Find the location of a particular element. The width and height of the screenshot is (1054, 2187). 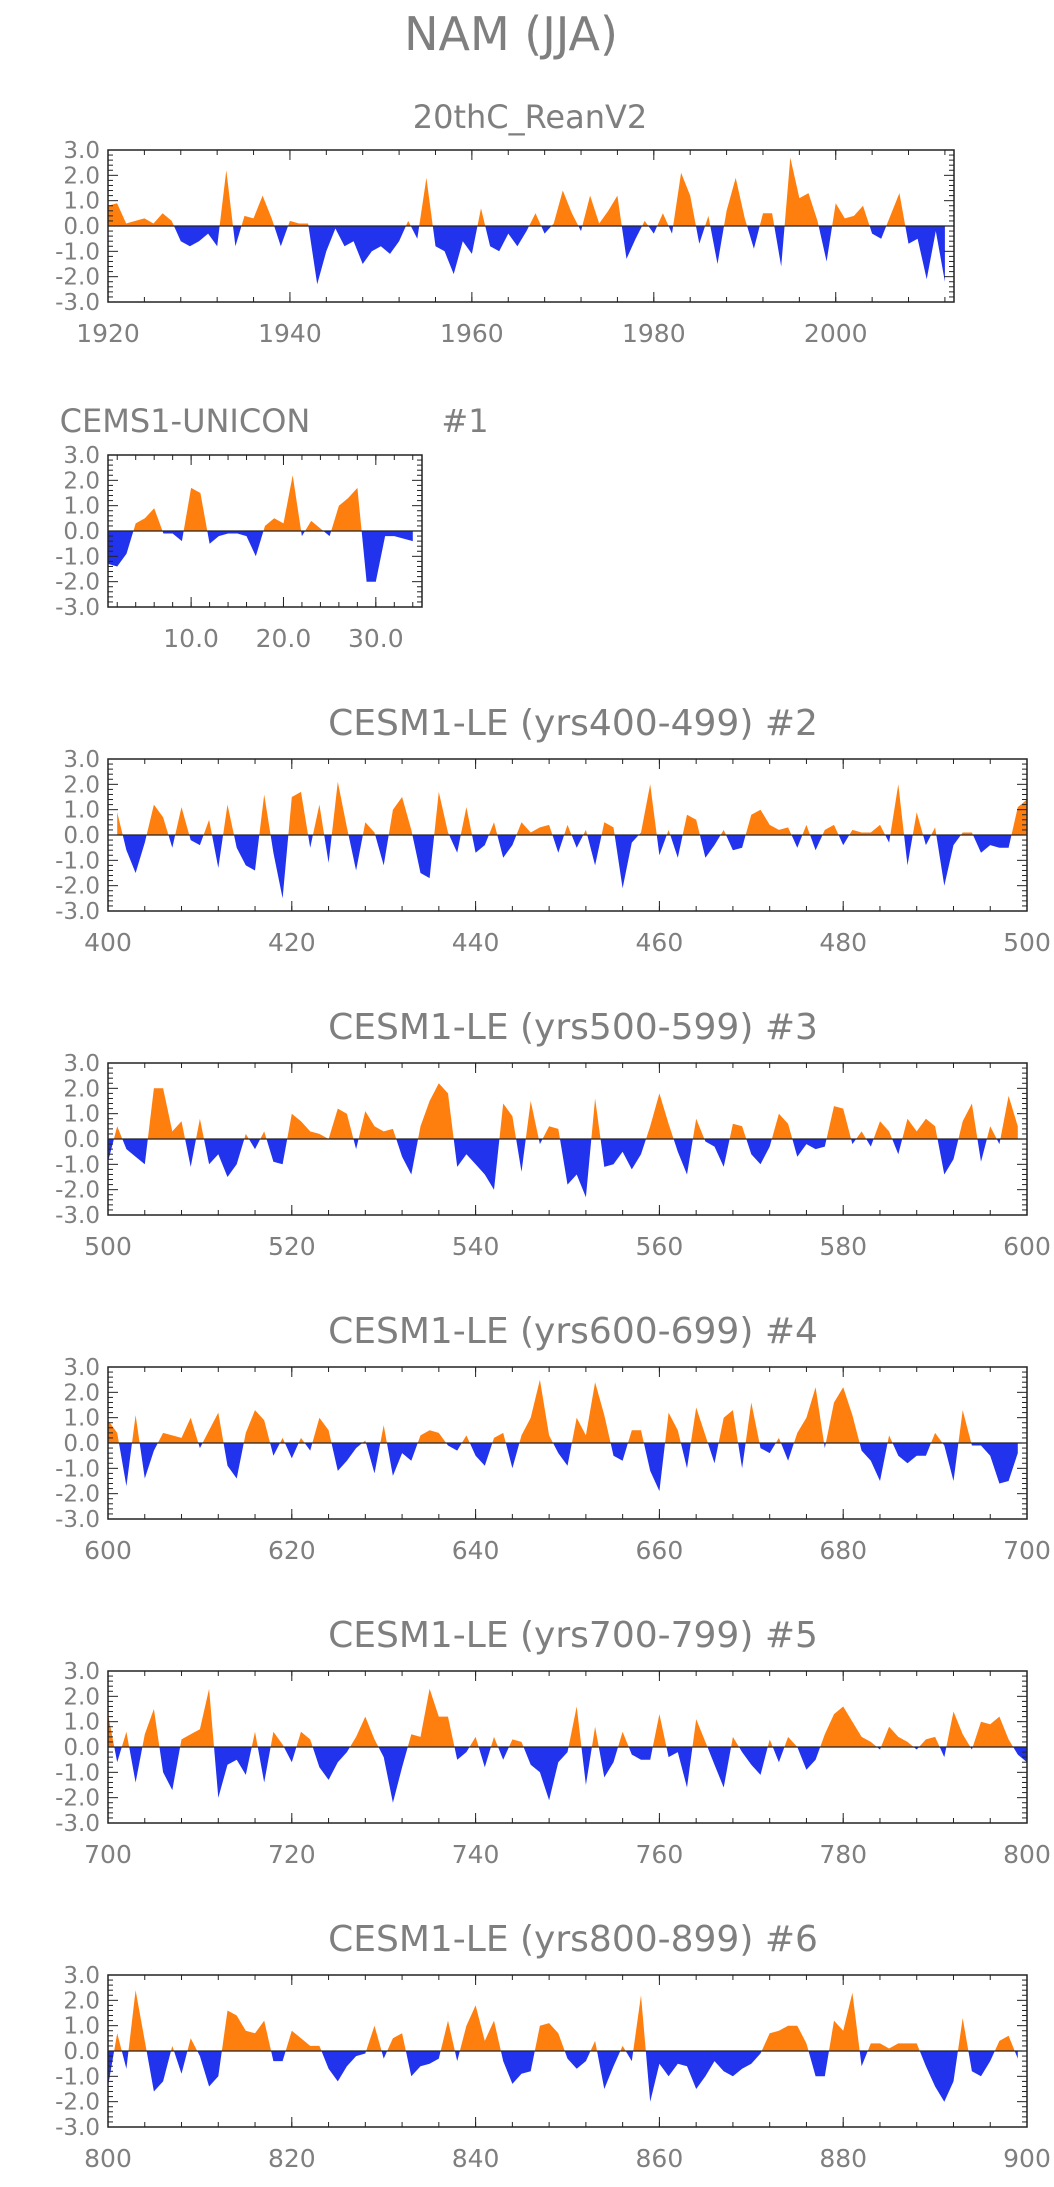

x-tick-label: 700 is located at coordinates (1027, 1550).